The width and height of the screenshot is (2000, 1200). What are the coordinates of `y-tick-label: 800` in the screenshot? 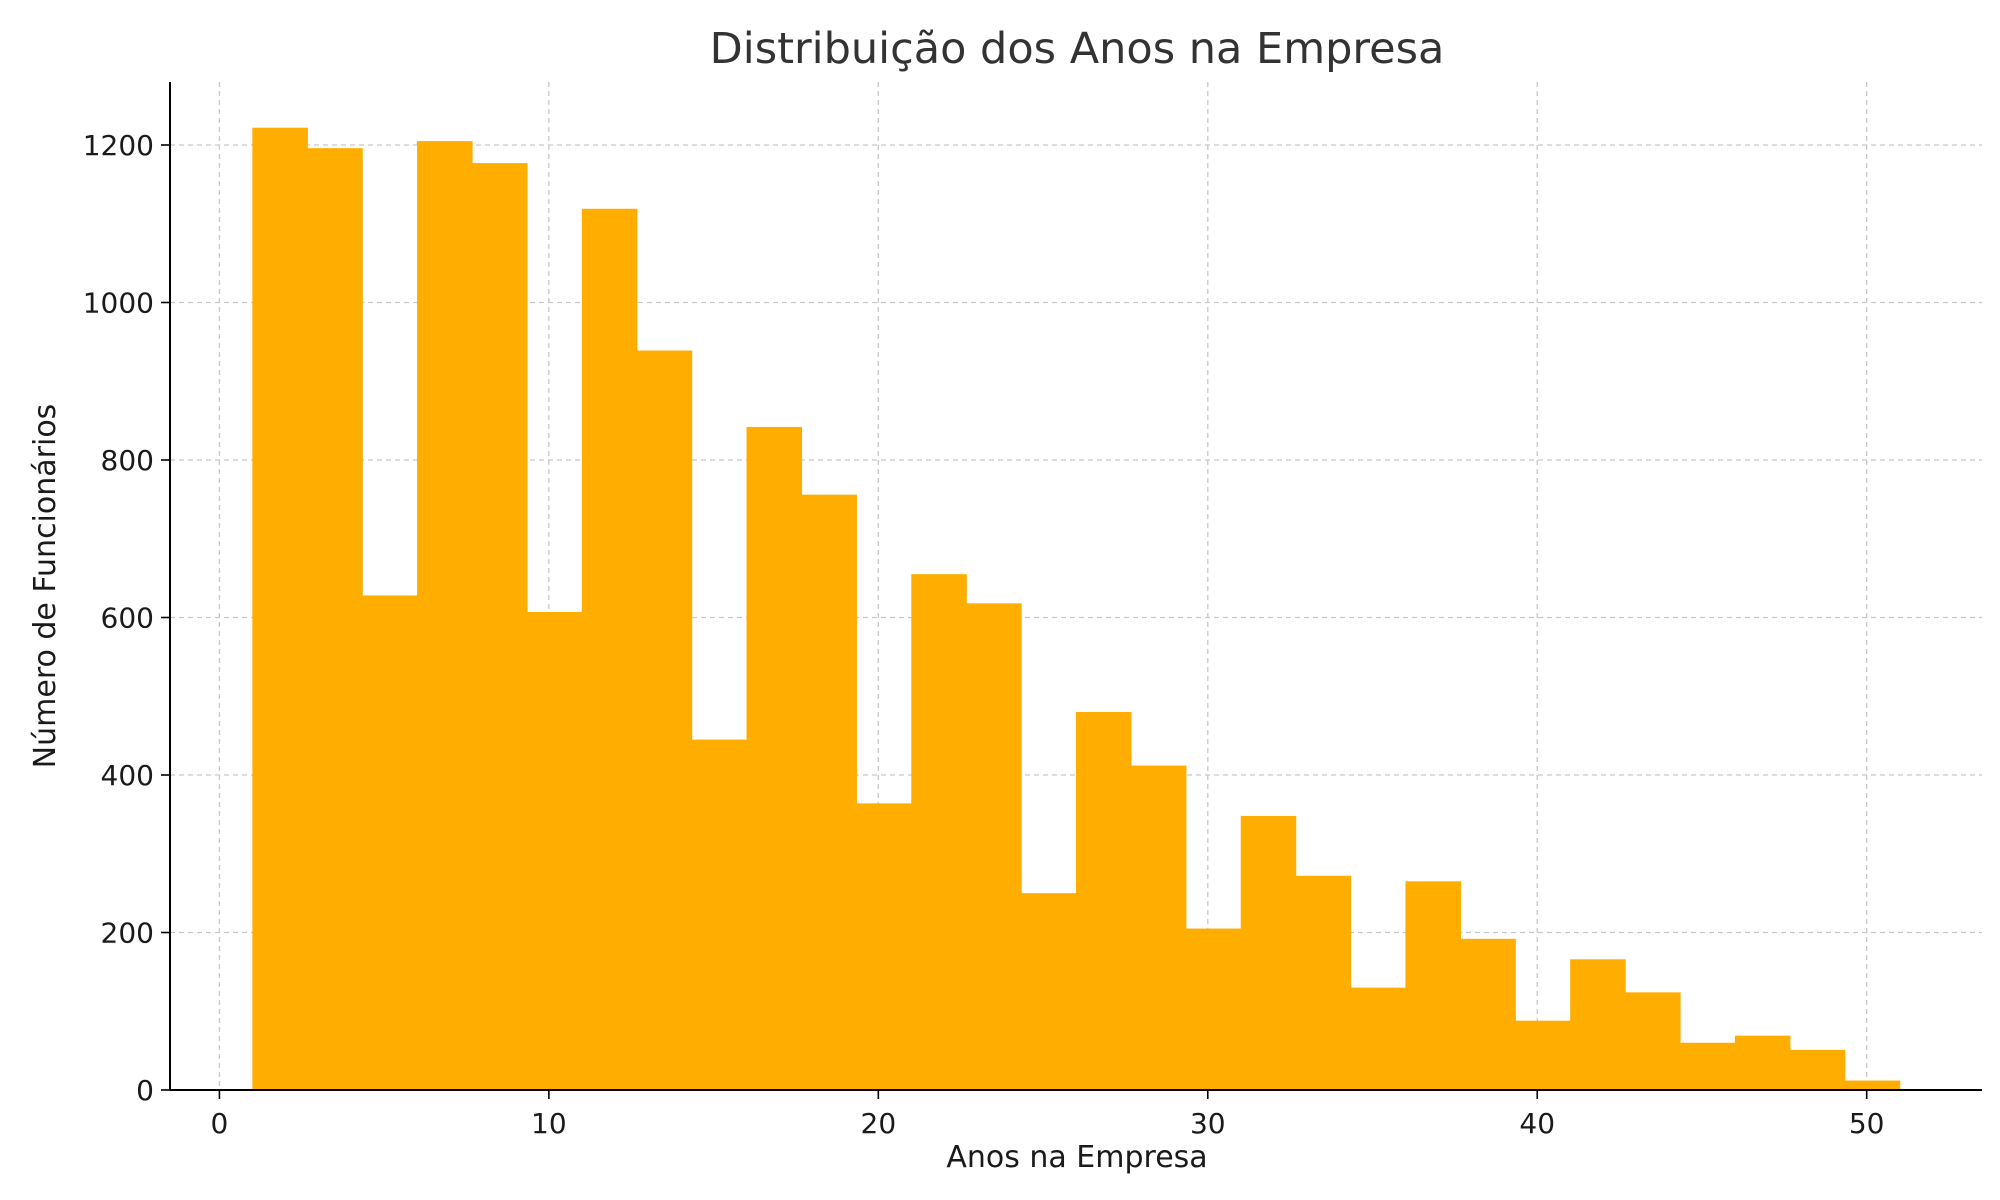 It's located at (127, 460).